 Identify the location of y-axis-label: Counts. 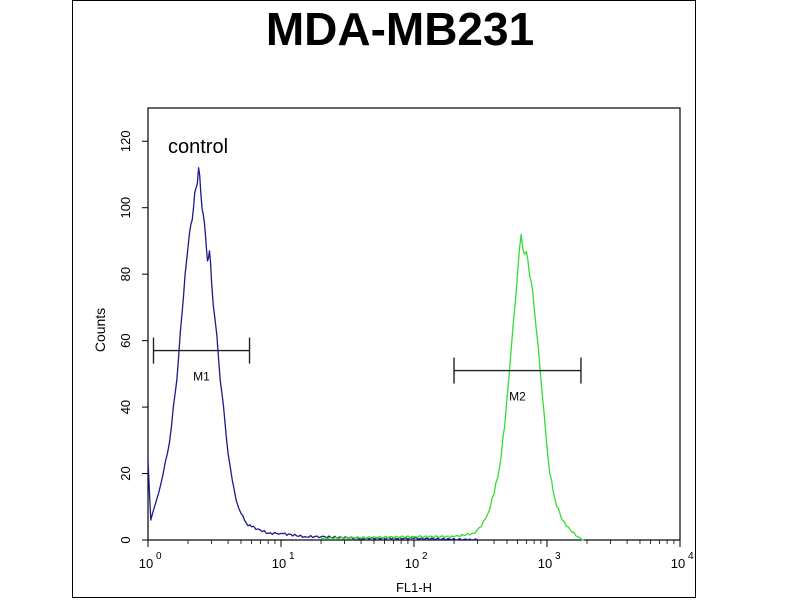
(100, 330).